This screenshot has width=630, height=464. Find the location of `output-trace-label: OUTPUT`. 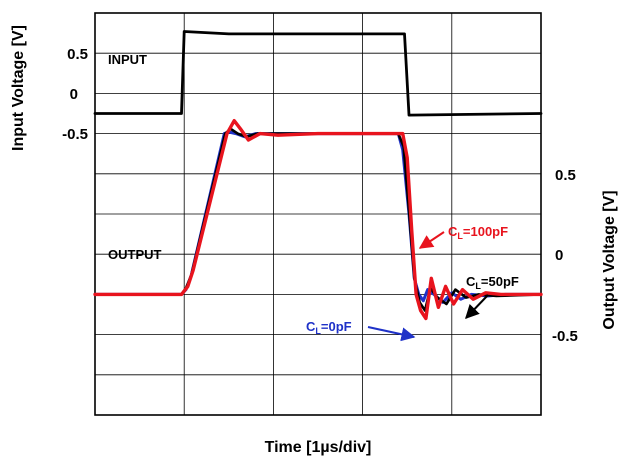

output-trace-label: OUTPUT is located at coordinates (135, 254).